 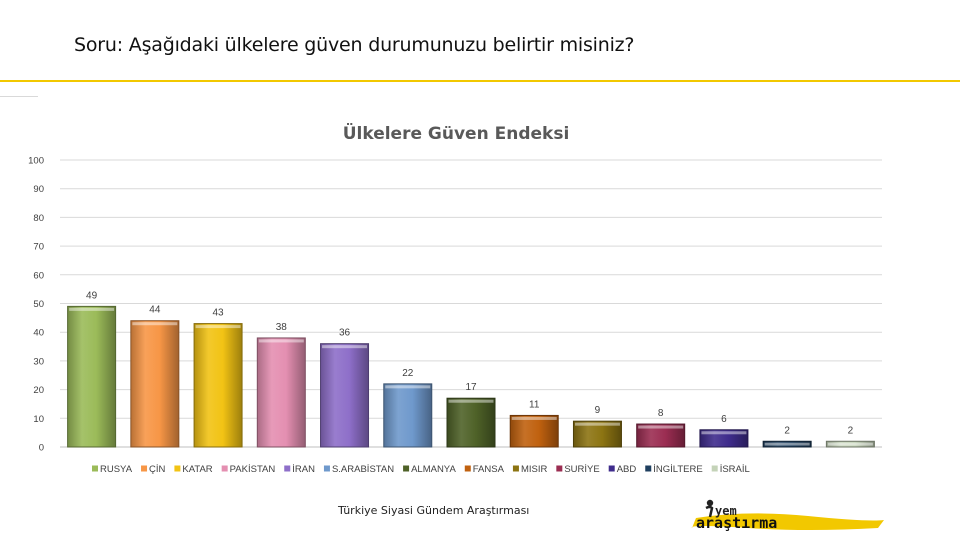 What do you see at coordinates (363, 469) in the screenshot?
I see `legend-label: S.ARABİSTAN` at bounding box center [363, 469].